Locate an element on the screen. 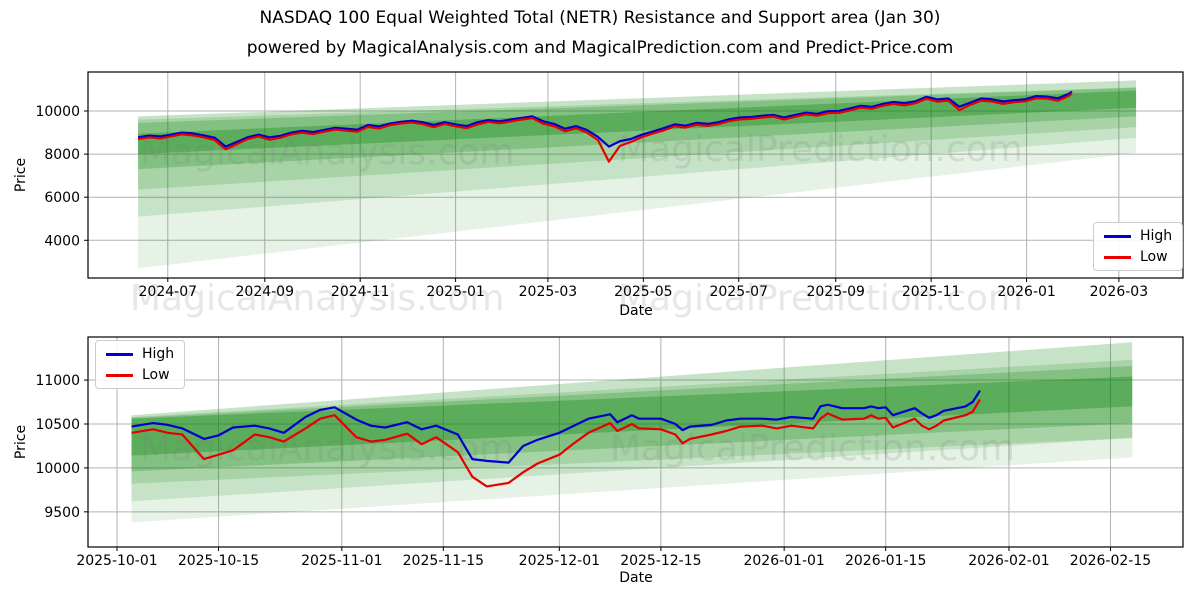 The image size is (1200, 600). bottom-legend-item-high: High is located at coordinates (140, 354).